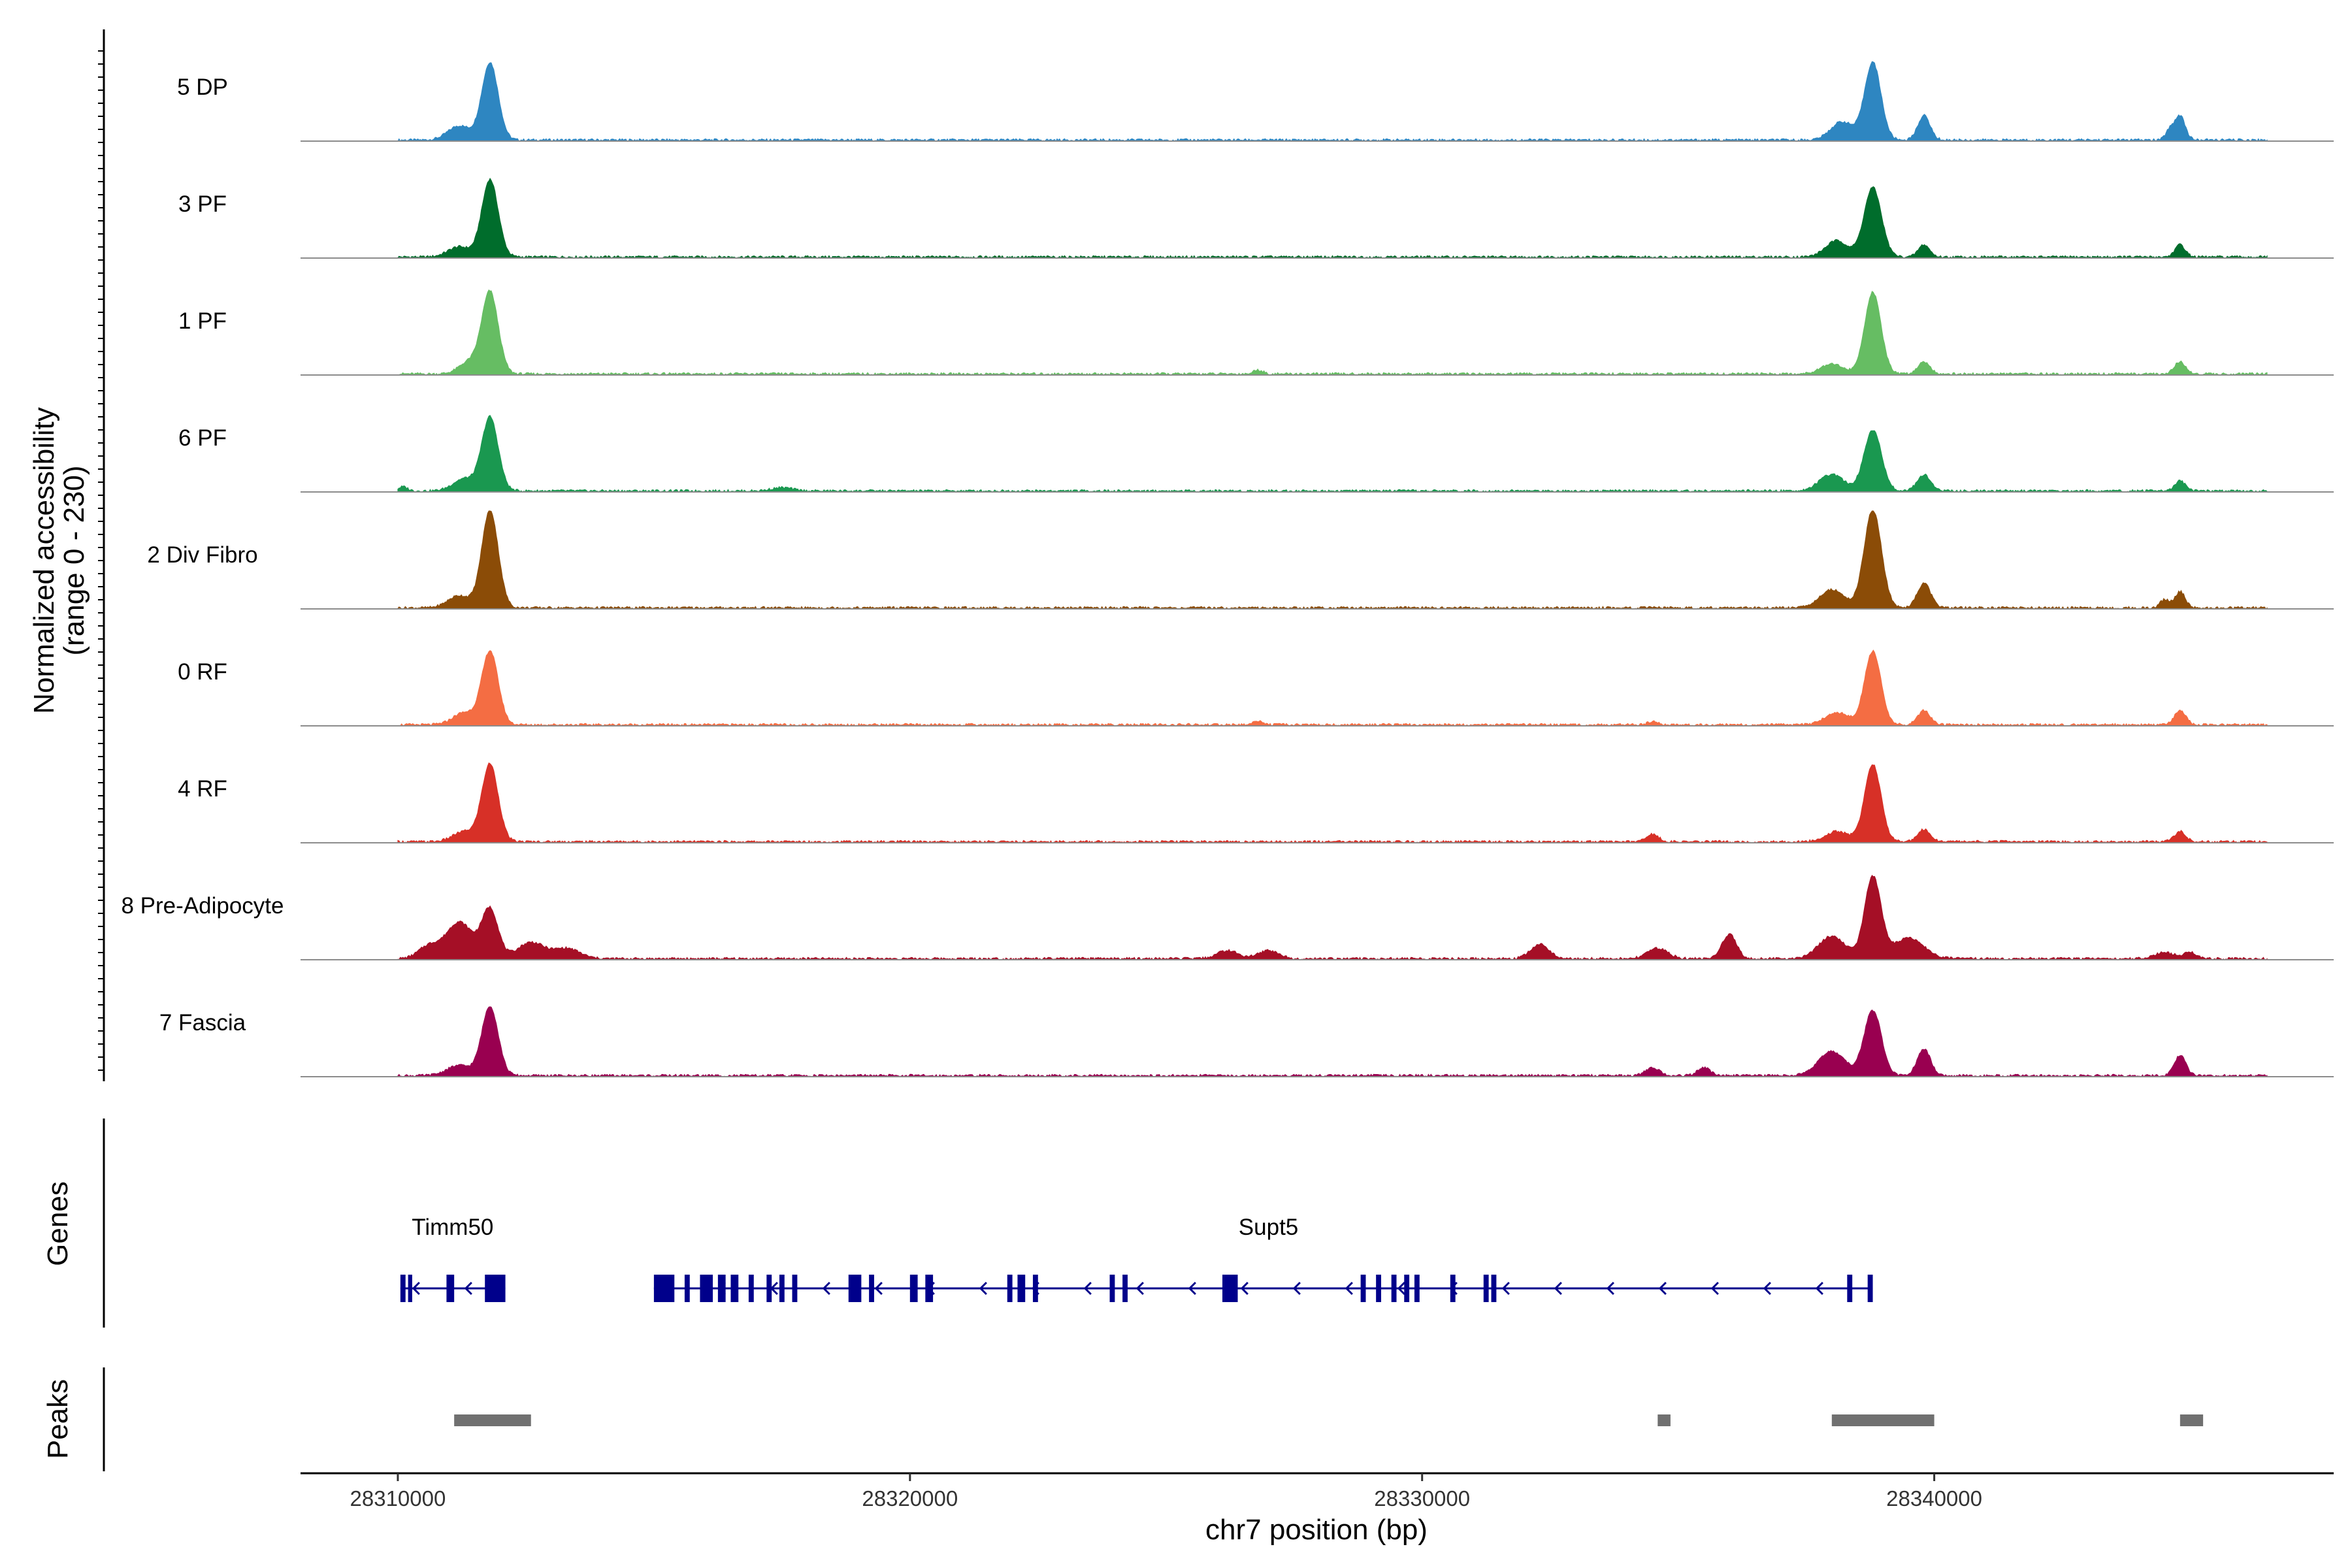 The width and height of the screenshot is (2352, 1568). What do you see at coordinates (1329, 1420) in the screenshot?
I see `peak-regions` at bounding box center [1329, 1420].